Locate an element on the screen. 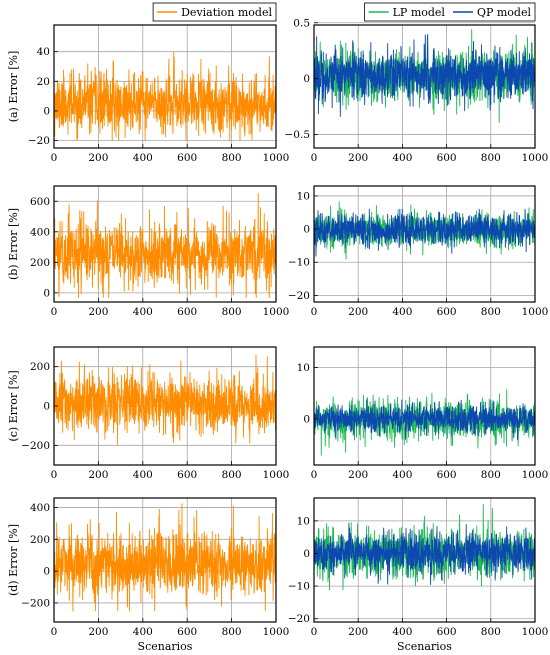 The image size is (550, 655). chart-panel: 0 200 400 600 800 1000 −20 −10 0 10 is located at coordinates (418, 251).